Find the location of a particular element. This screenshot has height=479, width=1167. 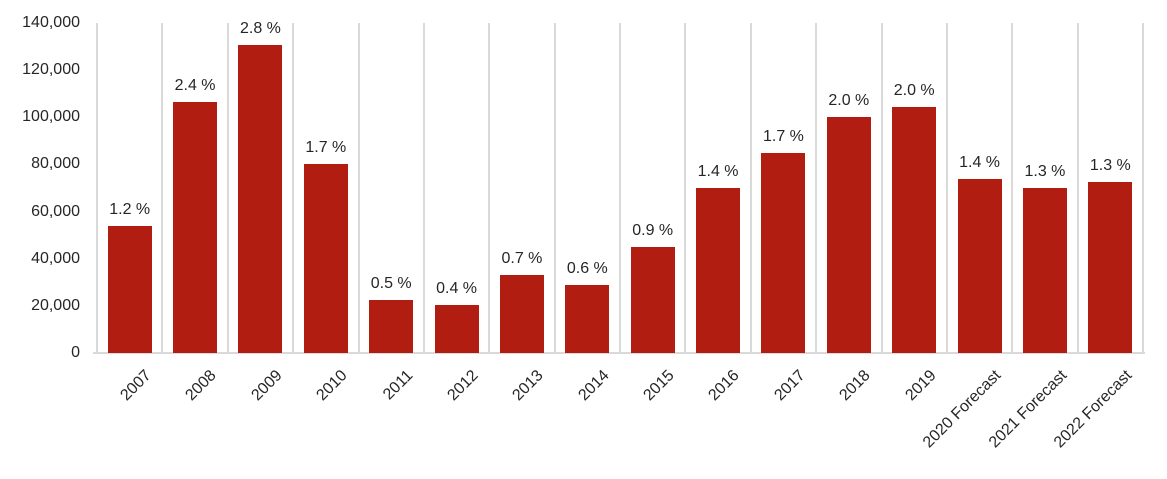

bar-value-label: 0.5 % is located at coordinates (391, 283).